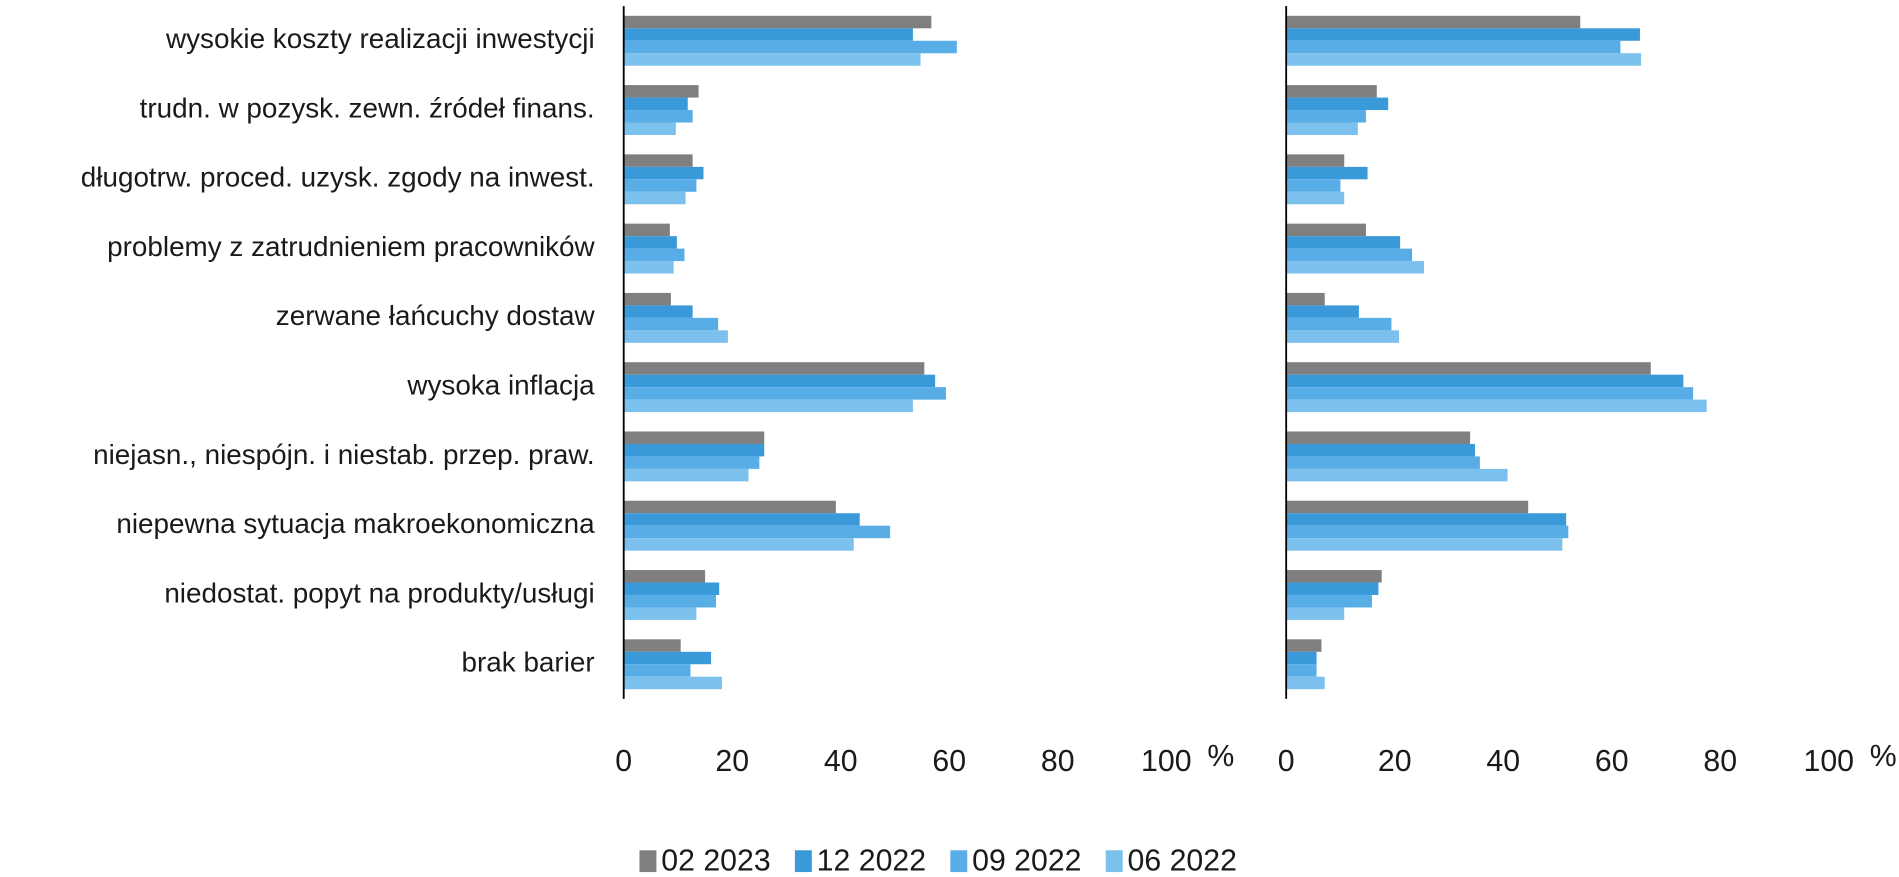 The height and width of the screenshot is (877, 1899). Describe the element at coordinates (367, 107) in the screenshot. I see `category-label: trudn. w pozysk. zewn. źródeł finans.` at that location.